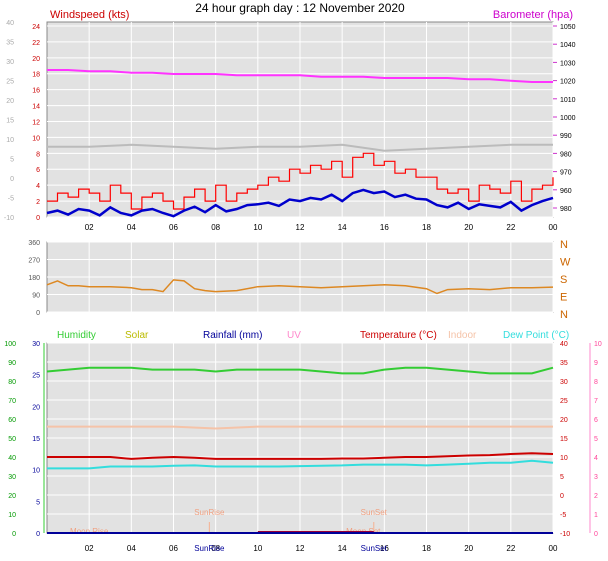 Image resolution: width=608 pixels, height=561 pixels. Describe the element at coordinates (564, 439) in the screenshot. I see `temp-y-tick: 15` at that location.